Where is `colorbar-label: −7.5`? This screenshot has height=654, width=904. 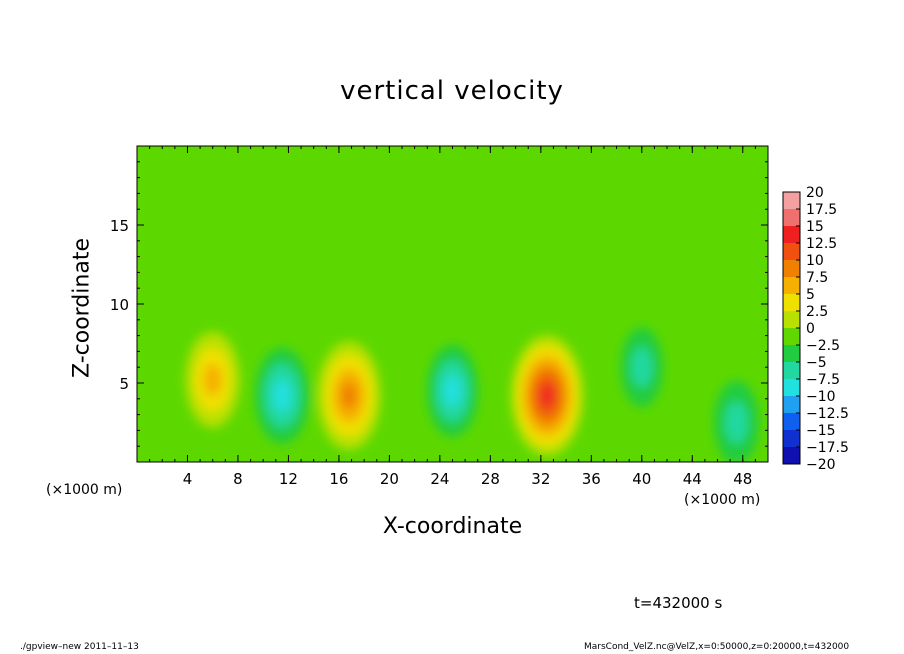 colorbar-label: −7.5 is located at coordinates (823, 380).